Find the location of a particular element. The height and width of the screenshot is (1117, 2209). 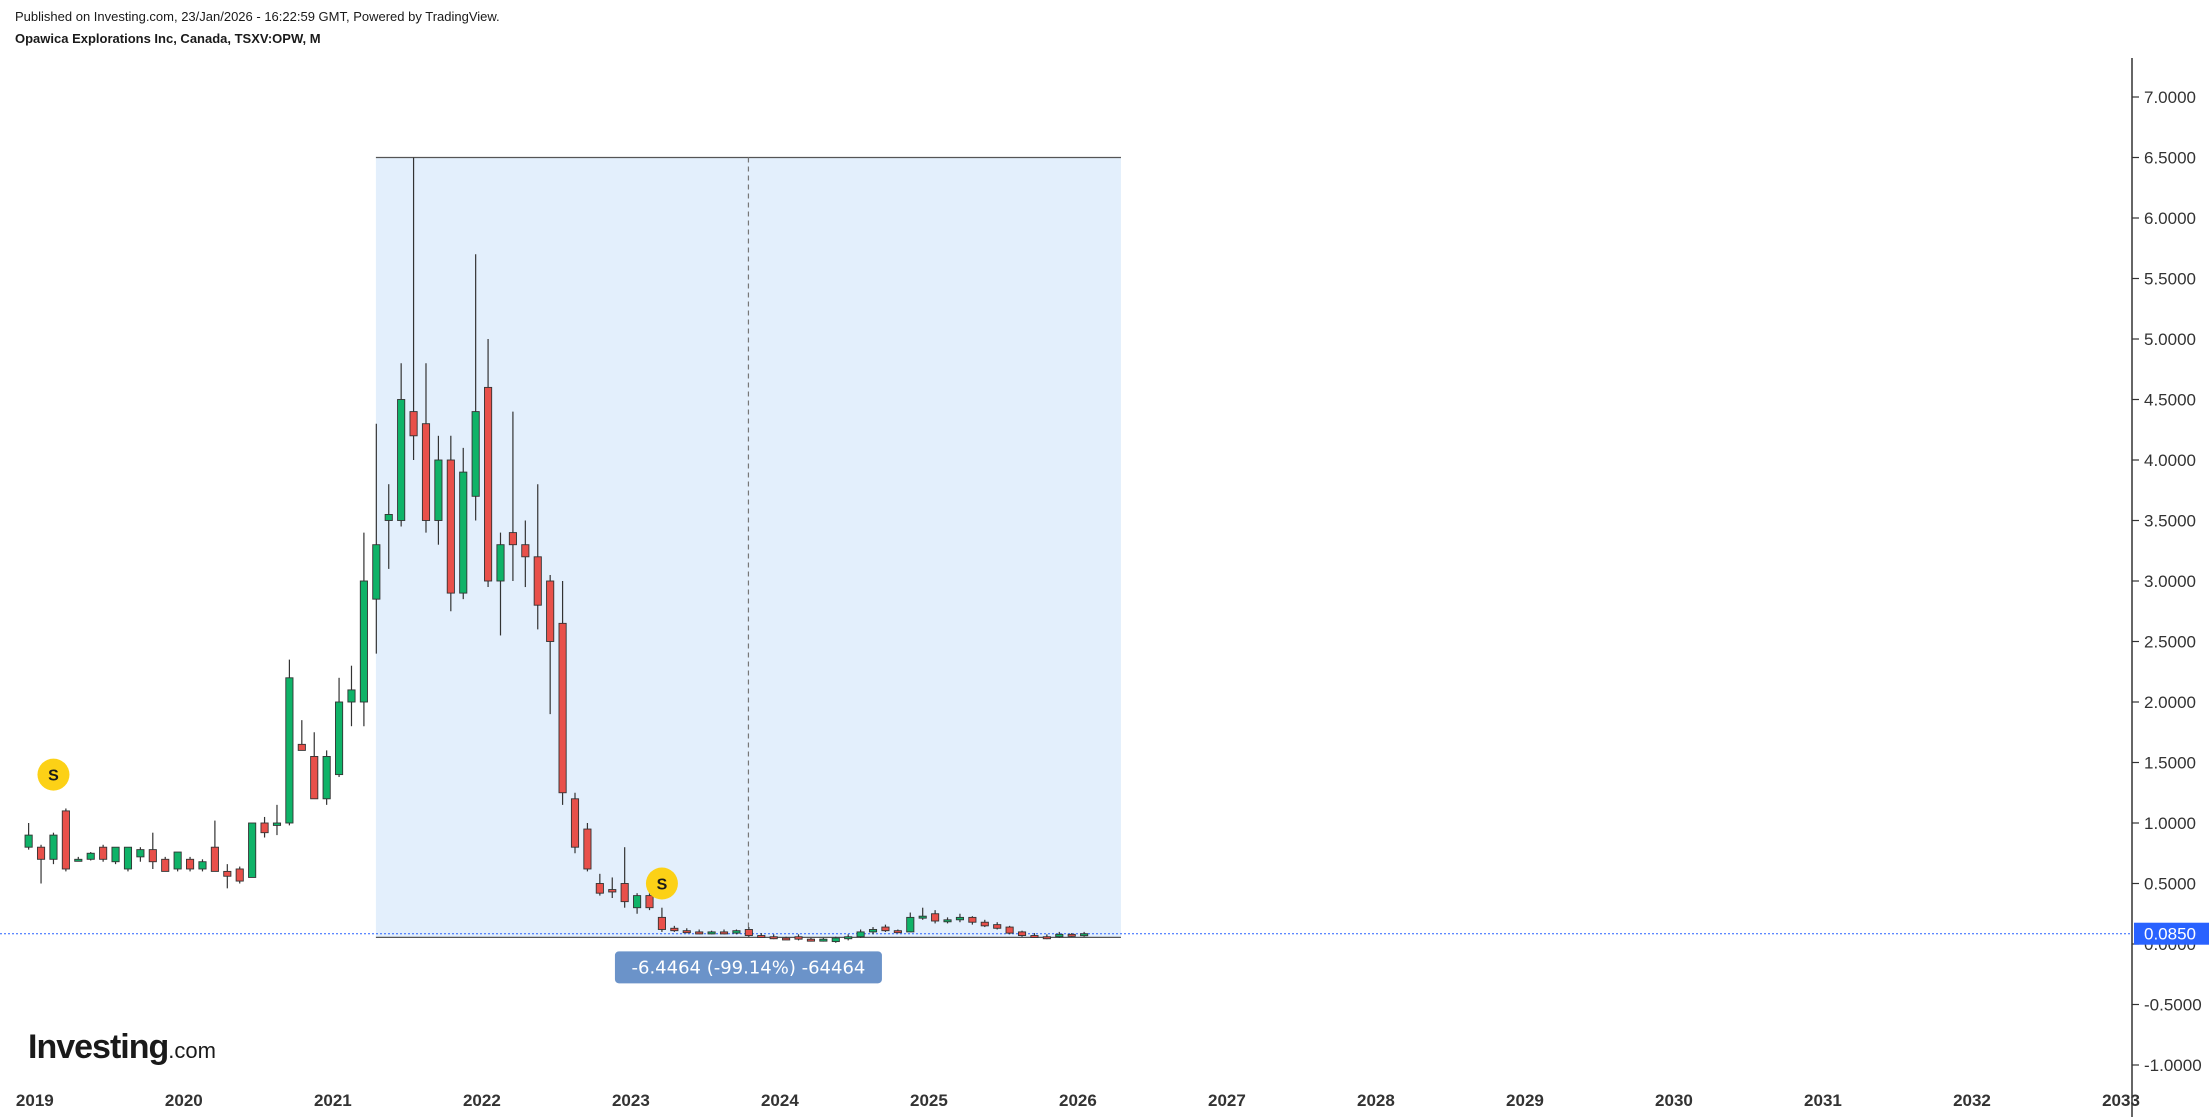

y-tick-label: 6.5000 is located at coordinates (2170, 158).